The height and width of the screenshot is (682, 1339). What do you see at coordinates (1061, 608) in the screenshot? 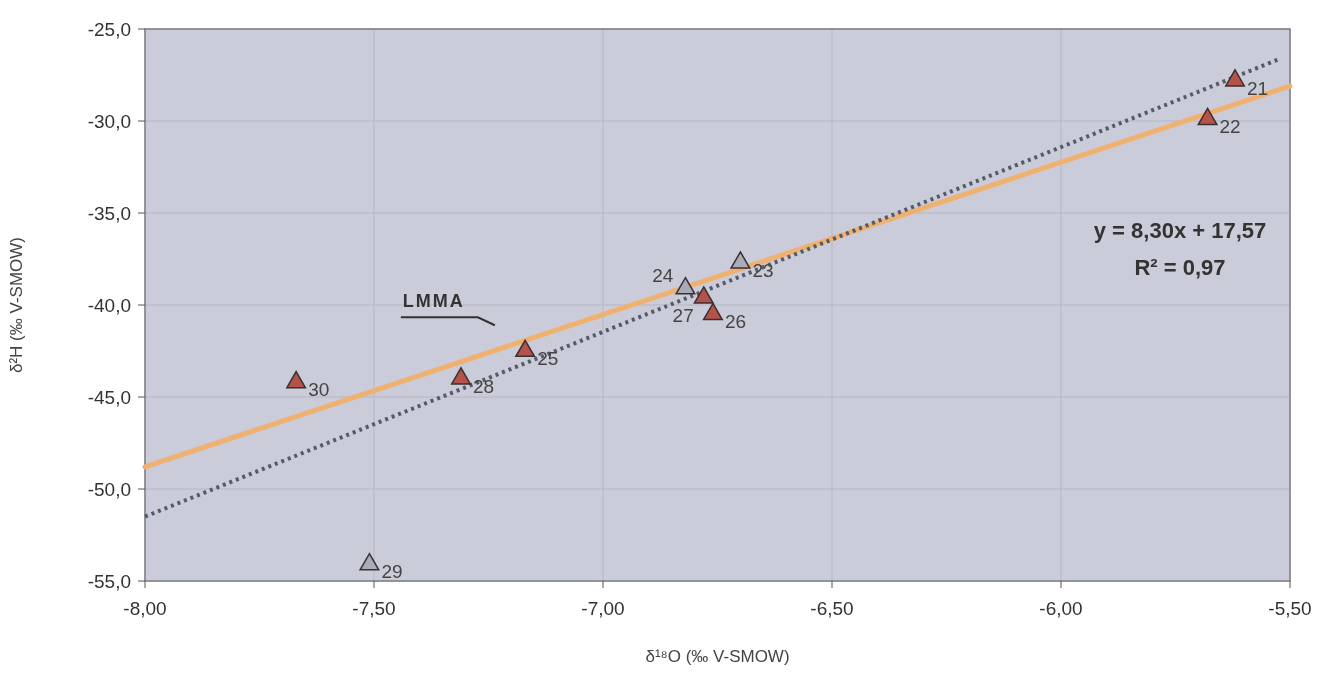
I see `x-tick-label: -6,00` at bounding box center [1061, 608].